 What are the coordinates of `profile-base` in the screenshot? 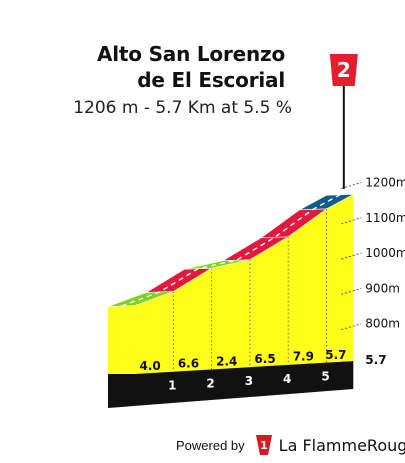 It's located at (231, 384).